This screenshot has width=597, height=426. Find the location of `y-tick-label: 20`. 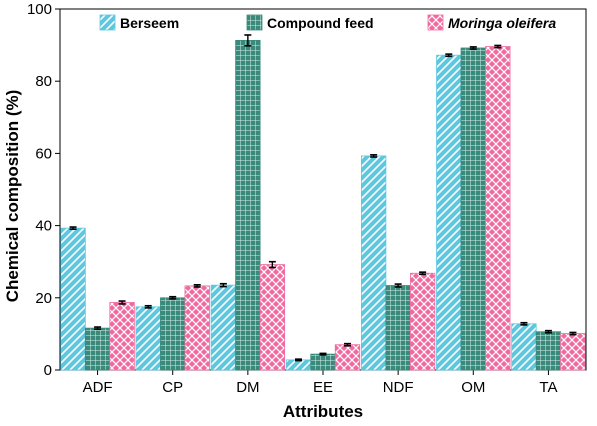

y-tick-label: 20 is located at coordinates (43, 298).